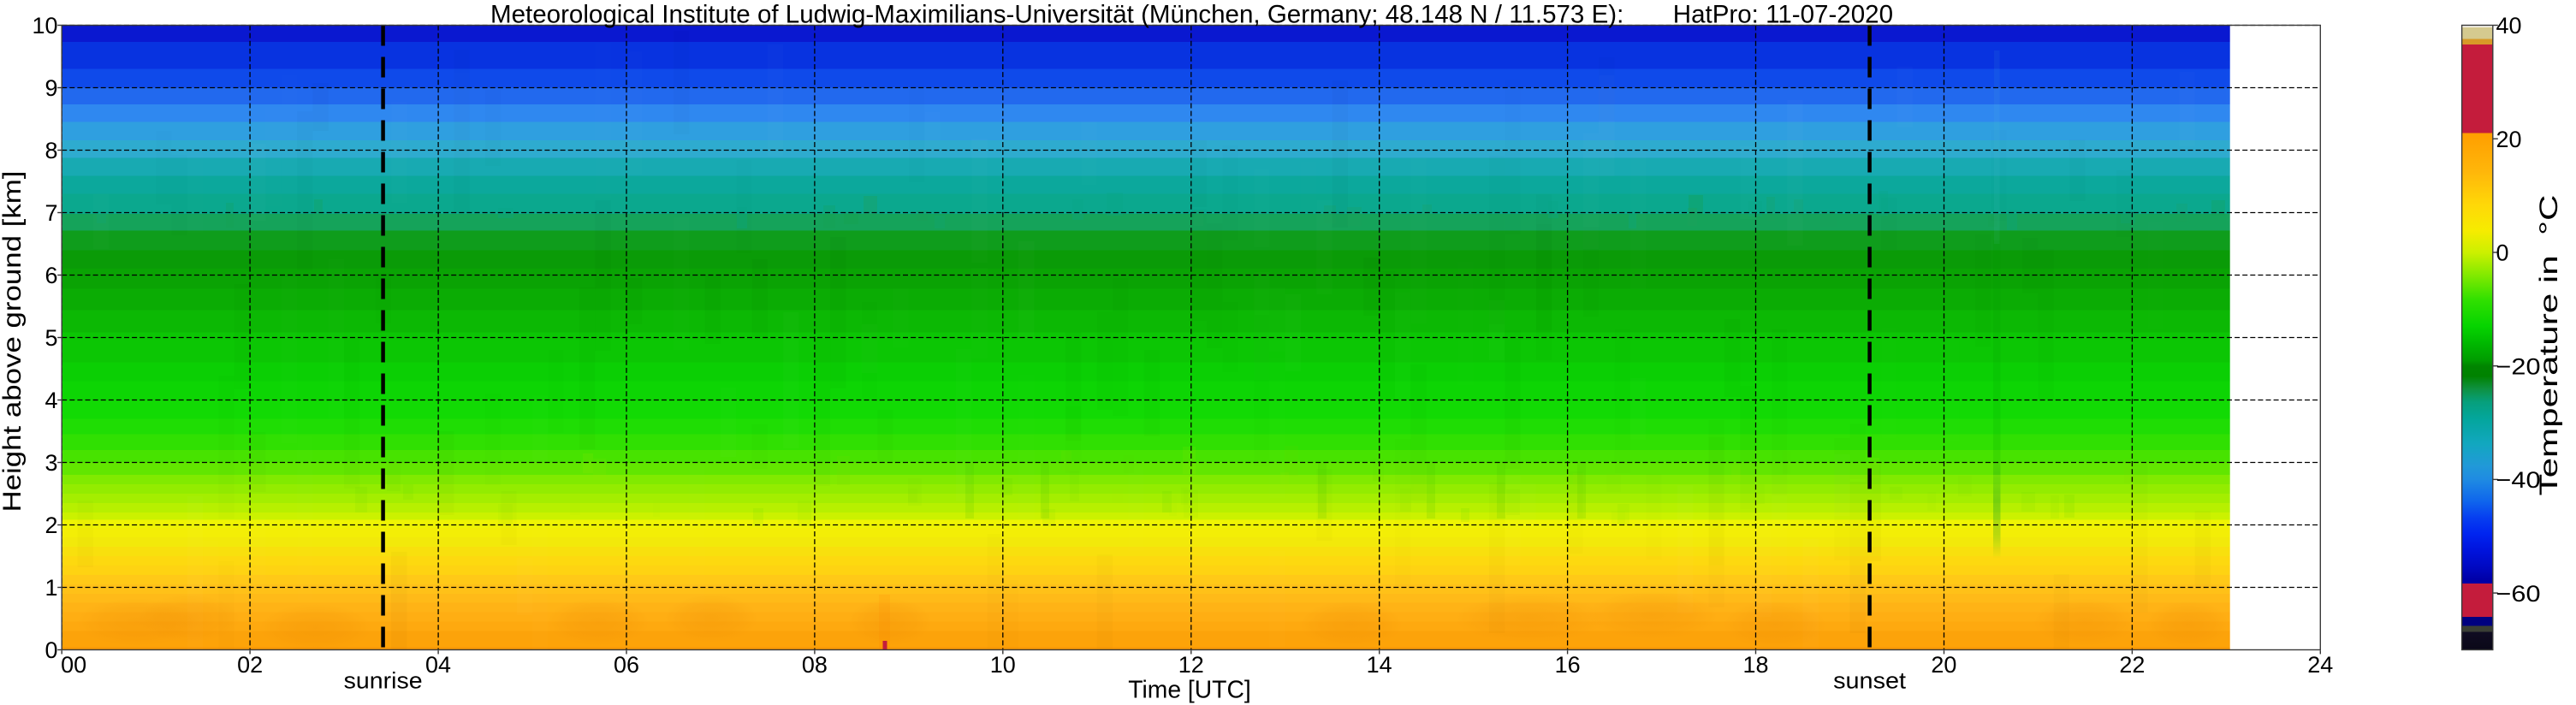 The image size is (2576, 705). What do you see at coordinates (1568, 665) in the screenshot?
I see `svg-text: 16` at bounding box center [1568, 665].